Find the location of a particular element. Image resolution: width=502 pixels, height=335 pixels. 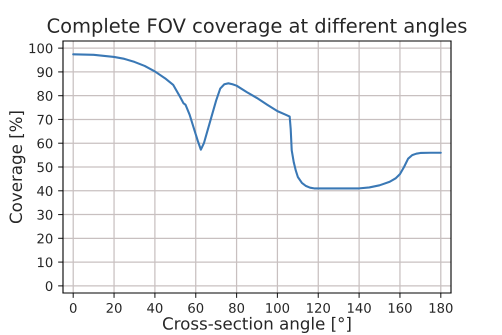

y-tick-label: 70 is located at coordinates (45, 119).